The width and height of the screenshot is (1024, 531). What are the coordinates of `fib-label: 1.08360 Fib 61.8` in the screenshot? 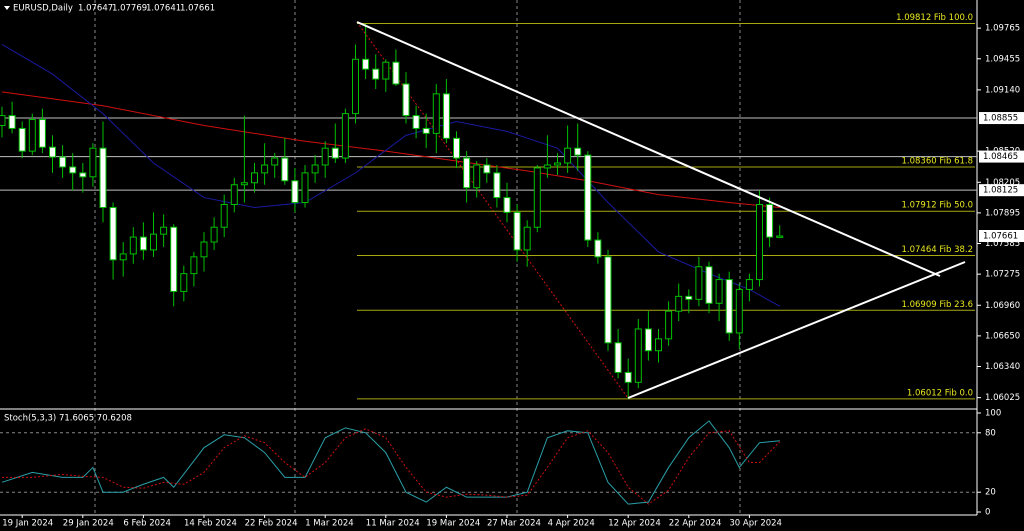 It's located at (937, 161).